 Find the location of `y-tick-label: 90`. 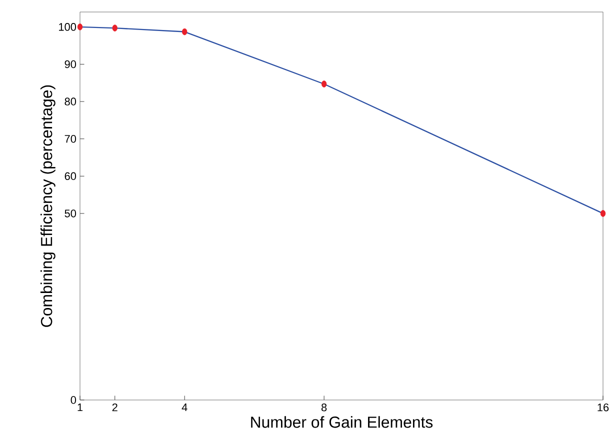

y-tick-label: 90 is located at coordinates (70, 64).